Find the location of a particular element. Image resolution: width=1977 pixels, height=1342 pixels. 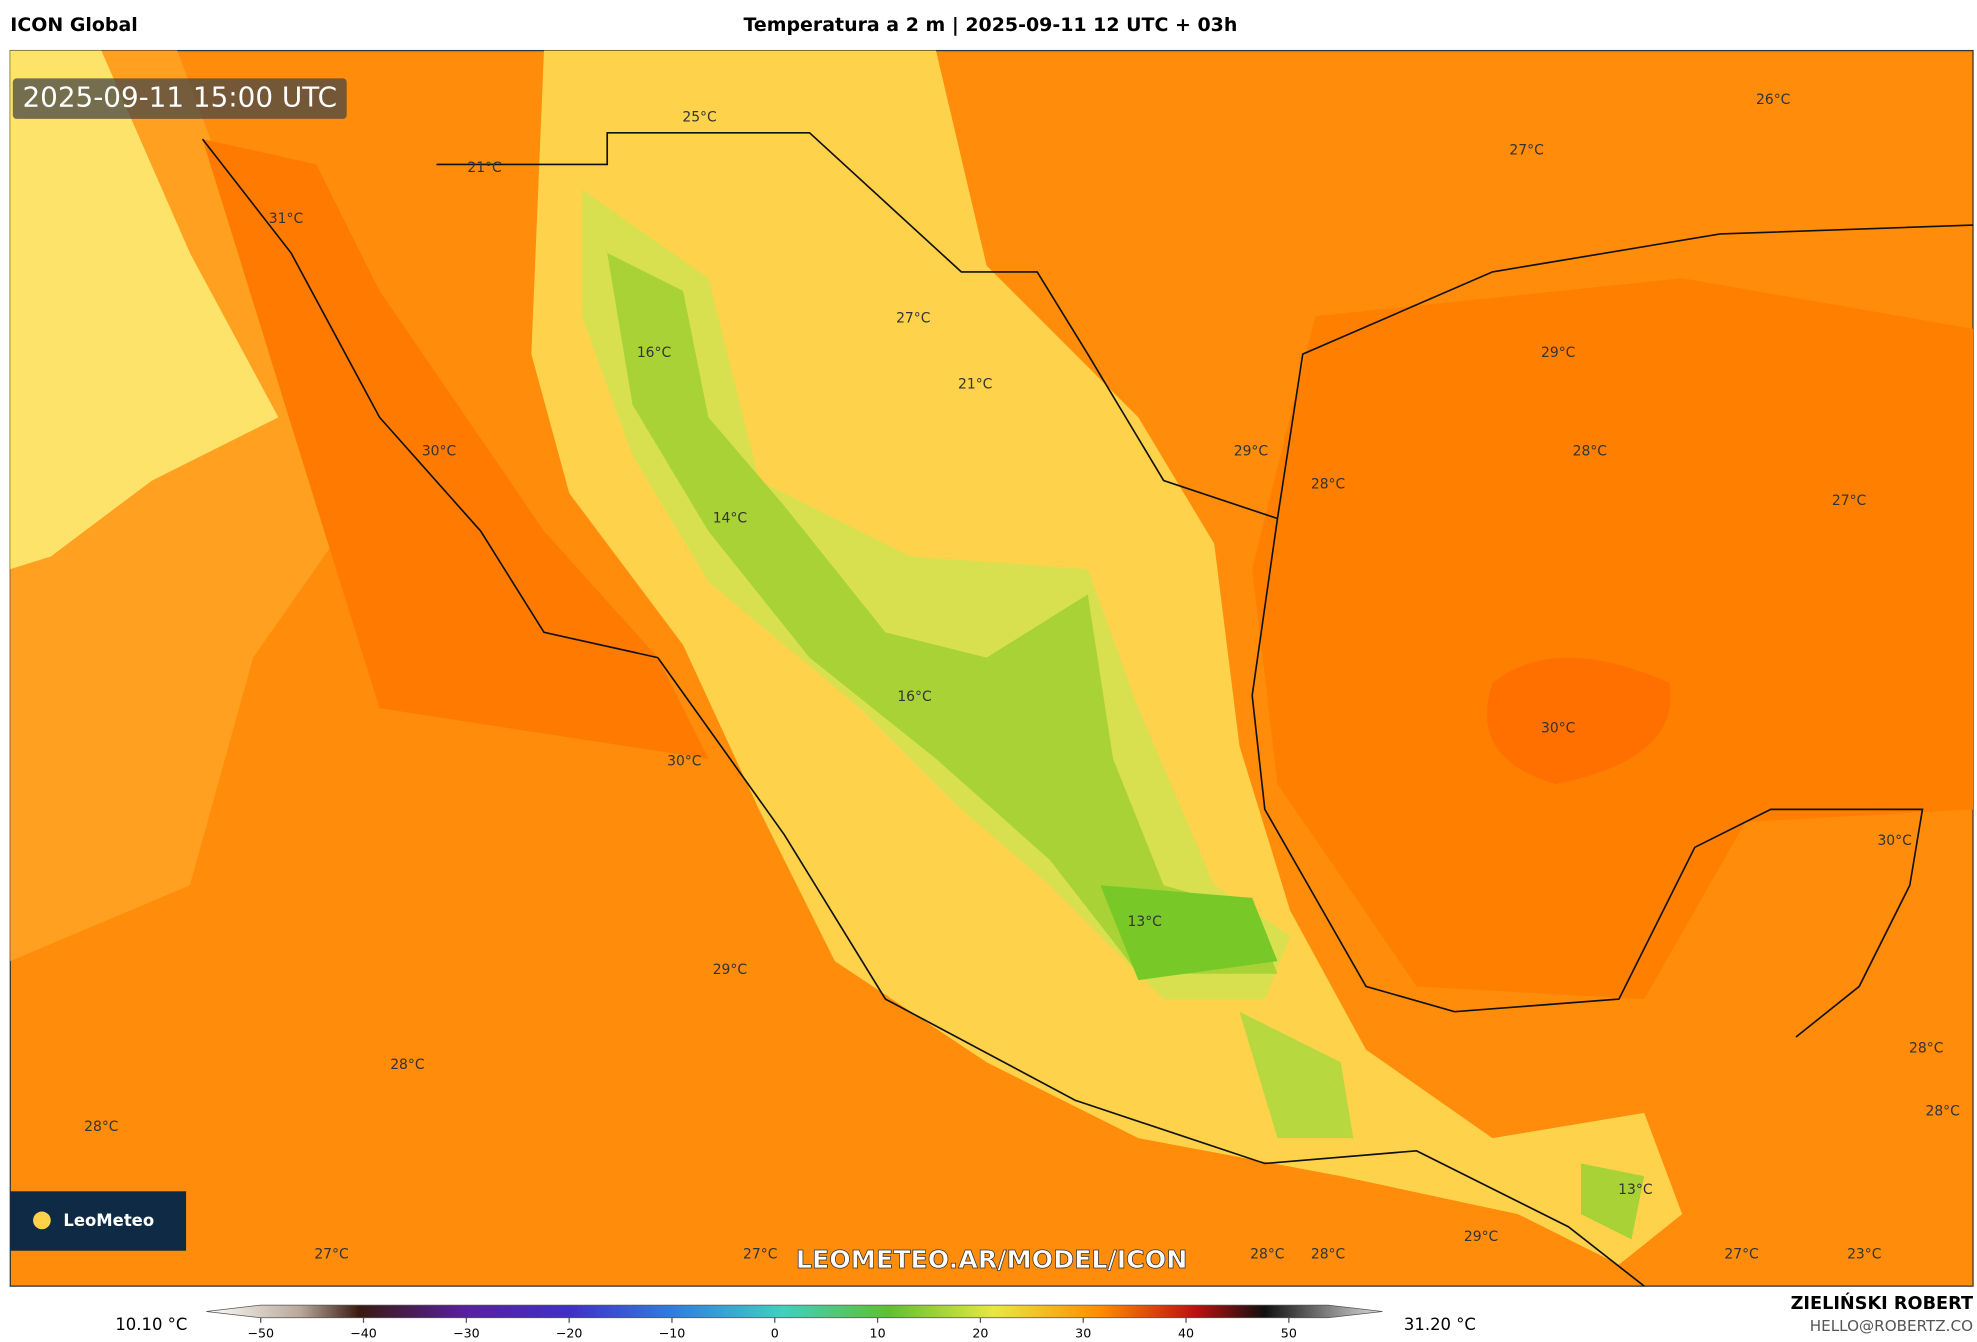

colorbar-tick-label: 10 is located at coordinates (878, 1332).